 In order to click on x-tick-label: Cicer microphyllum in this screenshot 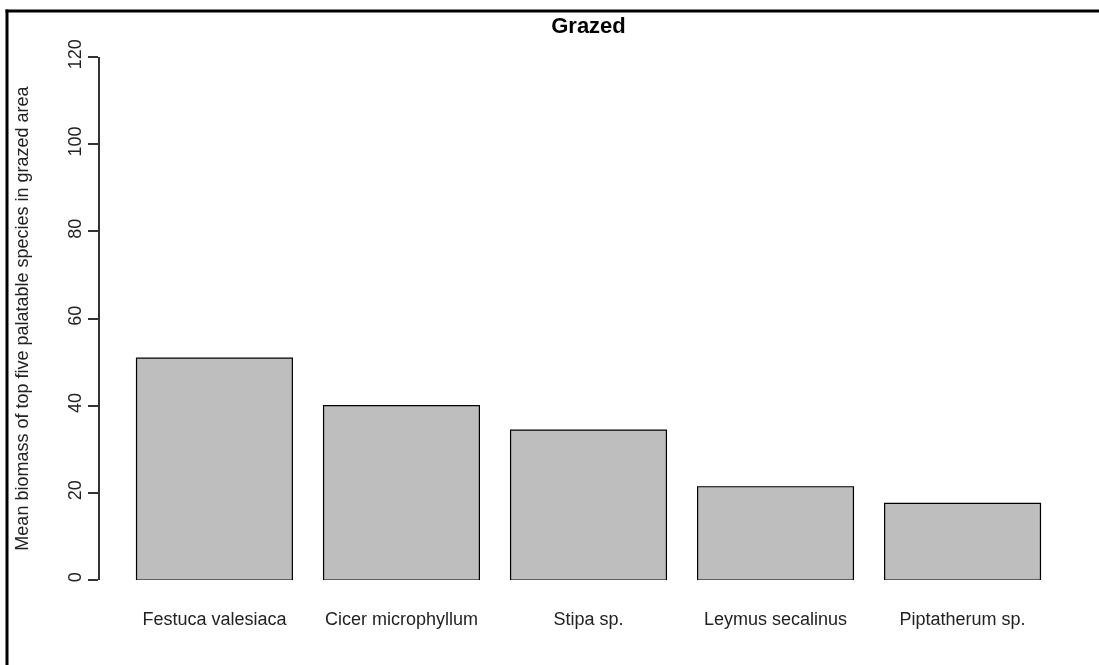, I will do `click(401, 619)`.